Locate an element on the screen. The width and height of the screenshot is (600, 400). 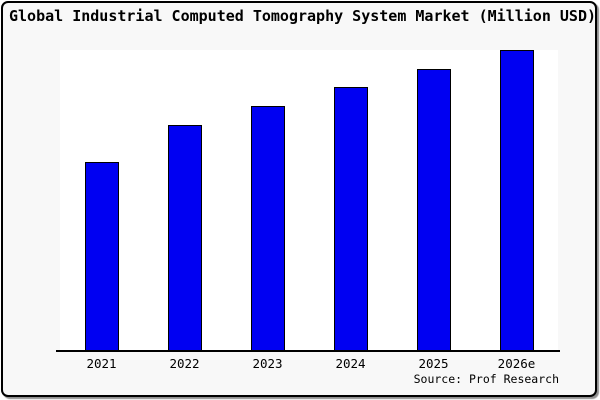
bar-2024 is located at coordinates (350, 219).